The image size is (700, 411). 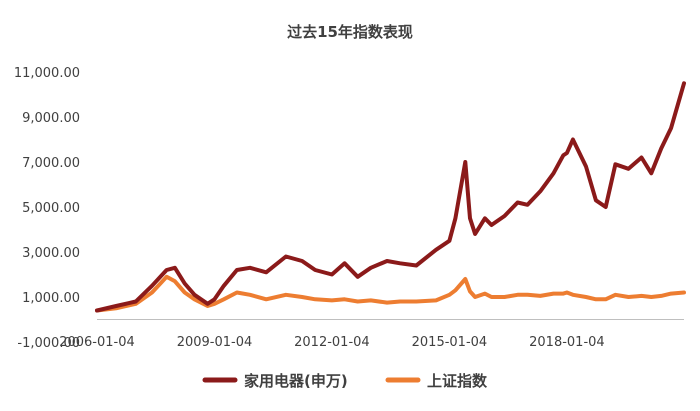 What do you see at coordinates (47, 73) in the screenshot?
I see `y-tick-label: 11,000.00` at bounding box center [47, 73].